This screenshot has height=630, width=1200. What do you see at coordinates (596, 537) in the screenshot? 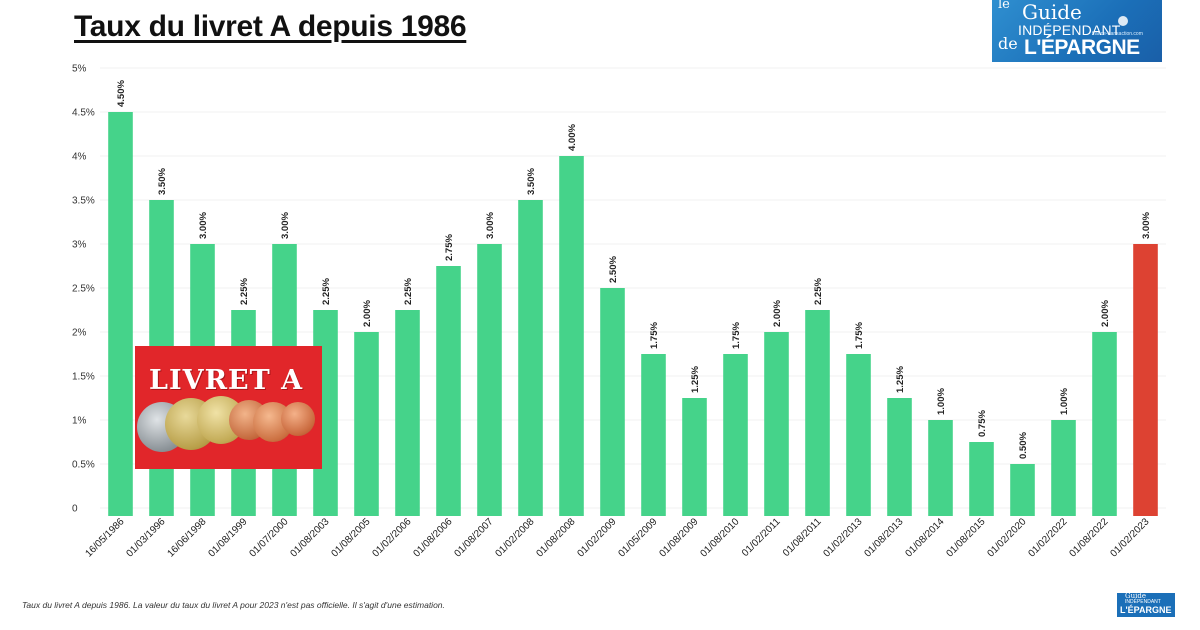
I see `x-tick-label: 01/02/2009` at bounding box center [596, 537].